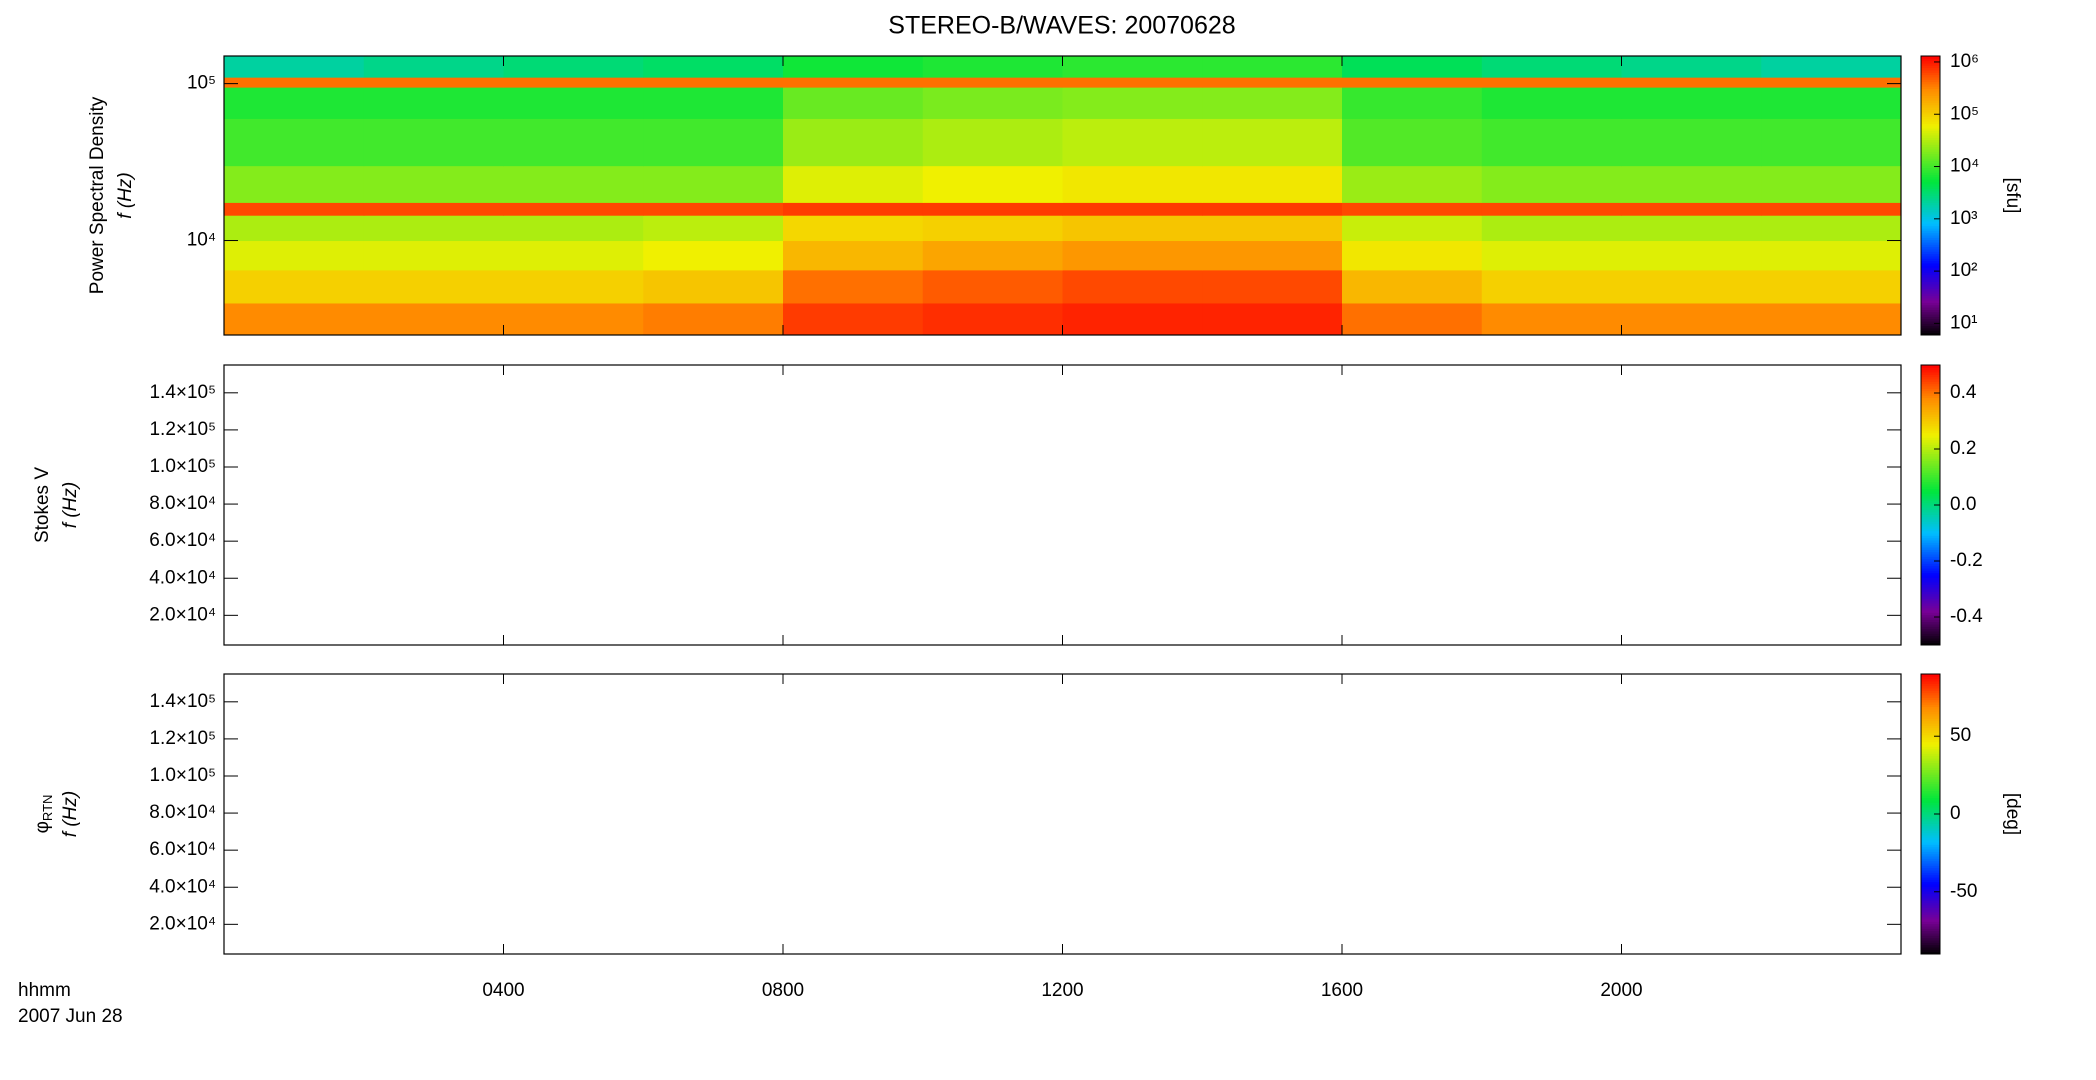 Image resolution: width=2096 pixels, height=1080 pixels. Describe the element at coordinates (1964, 61) in the screenshot. I see `colorbar-tick-label: 10⁶` at that location.